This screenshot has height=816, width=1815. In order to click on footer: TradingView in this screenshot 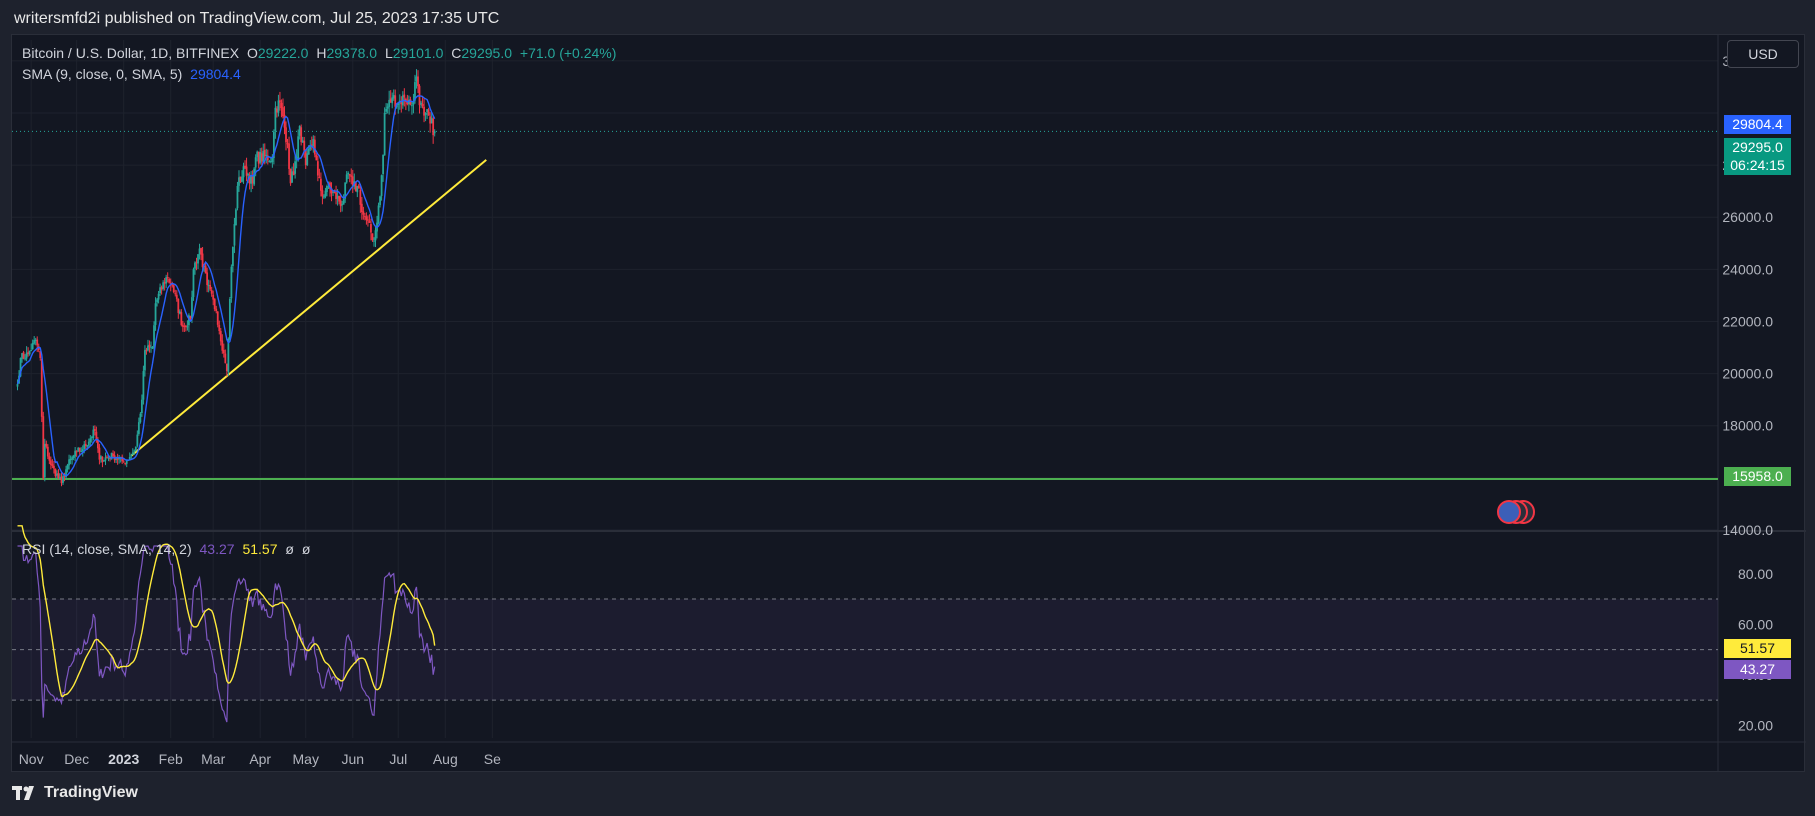, I will do `click(907, 795)`.